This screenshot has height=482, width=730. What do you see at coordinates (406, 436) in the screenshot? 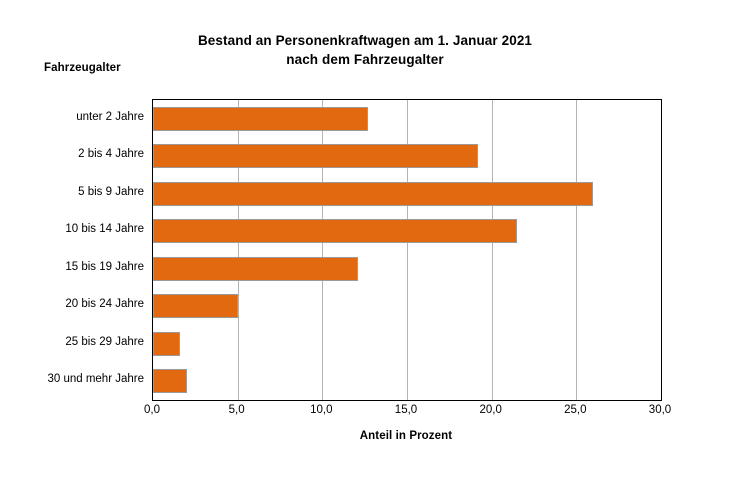
I see `value-axis-title: Anteil in Prozent` at bounding box center [406, 436].